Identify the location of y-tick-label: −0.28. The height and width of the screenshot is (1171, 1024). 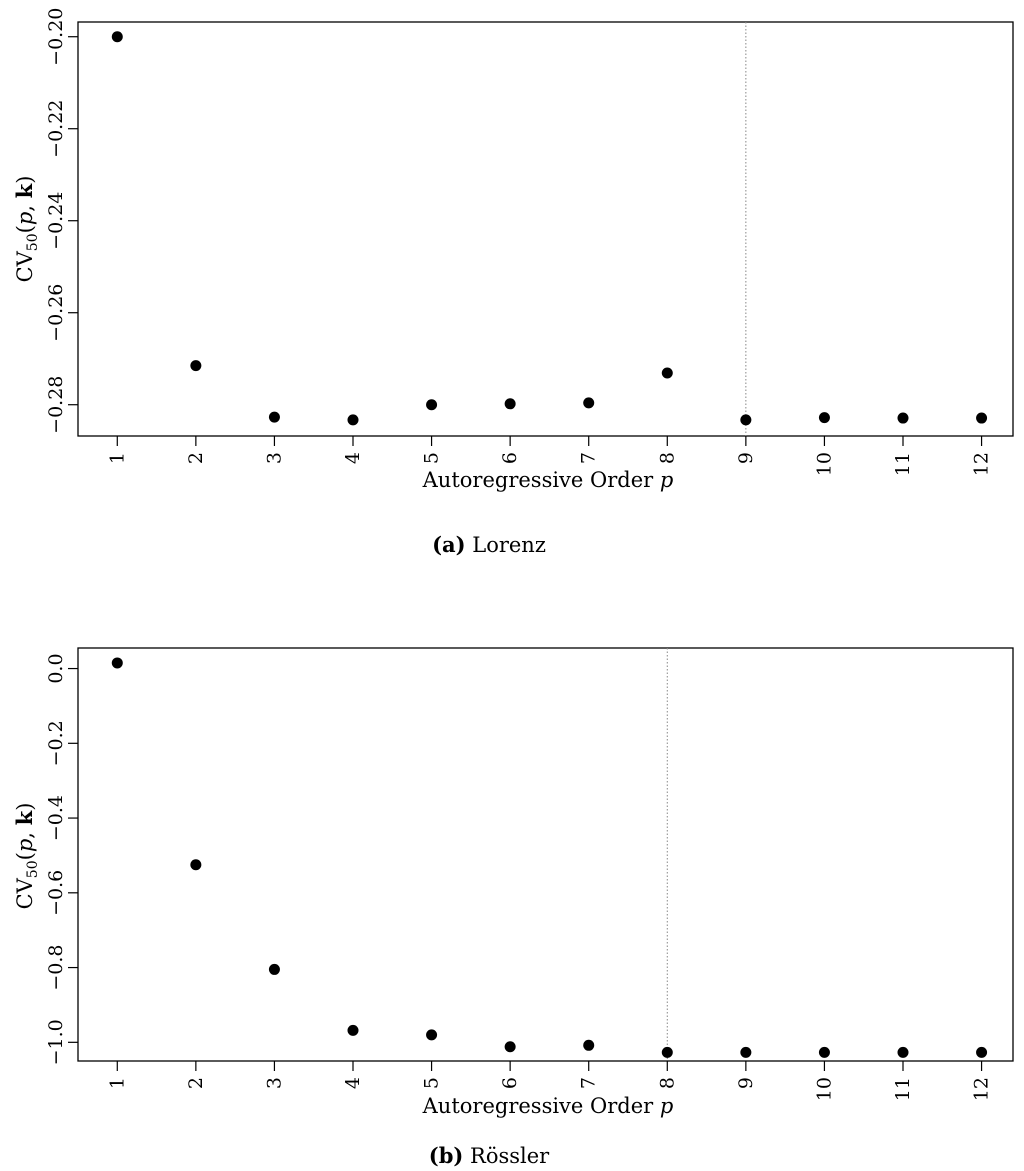
(56, 405).